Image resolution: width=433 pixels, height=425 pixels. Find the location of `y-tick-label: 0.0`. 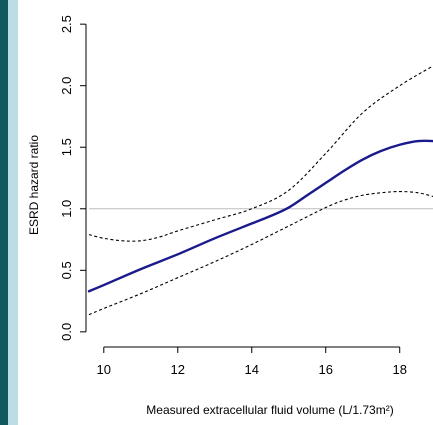

y-tick-label: 0.0 is located at coordinates (66, 332).